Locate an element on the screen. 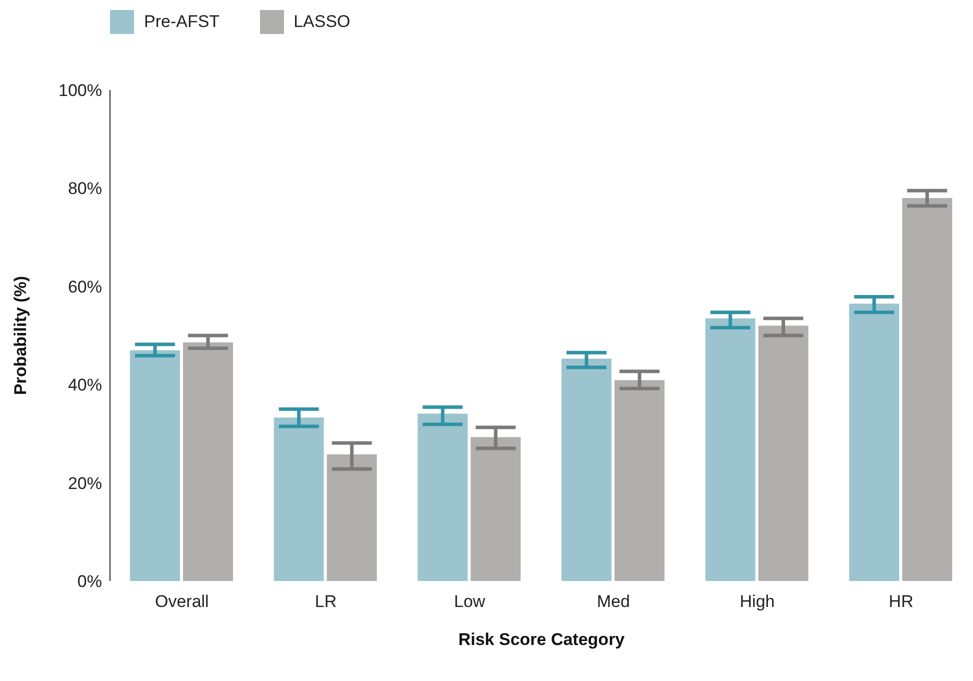 Image resolution: width=973 pixels, height=681 pixels. y-tick-label: 0% is located at coordinates (89, 582).